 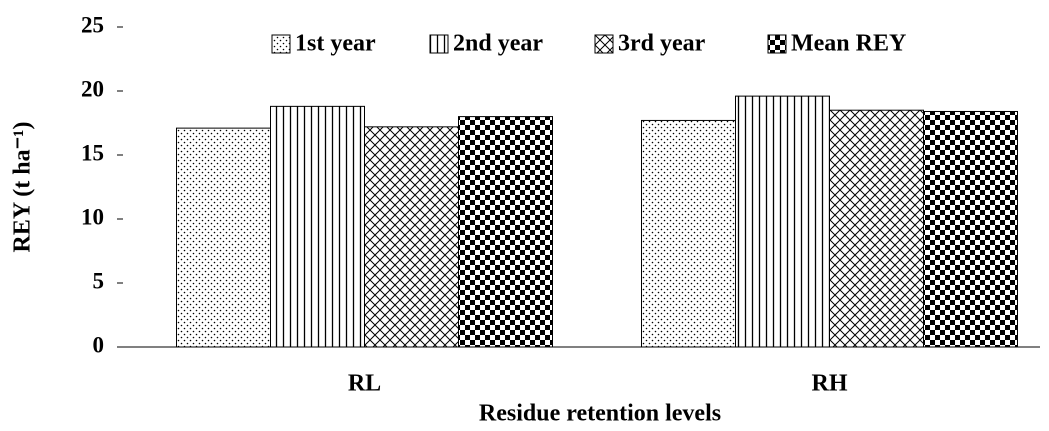 I want to click on legend-label: 2nd year, so click(x=498, y=44).